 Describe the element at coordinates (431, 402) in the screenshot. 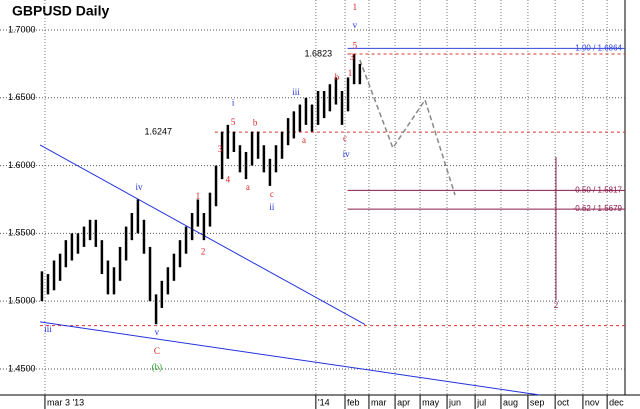

I see `x-tick-label: may` at that location.